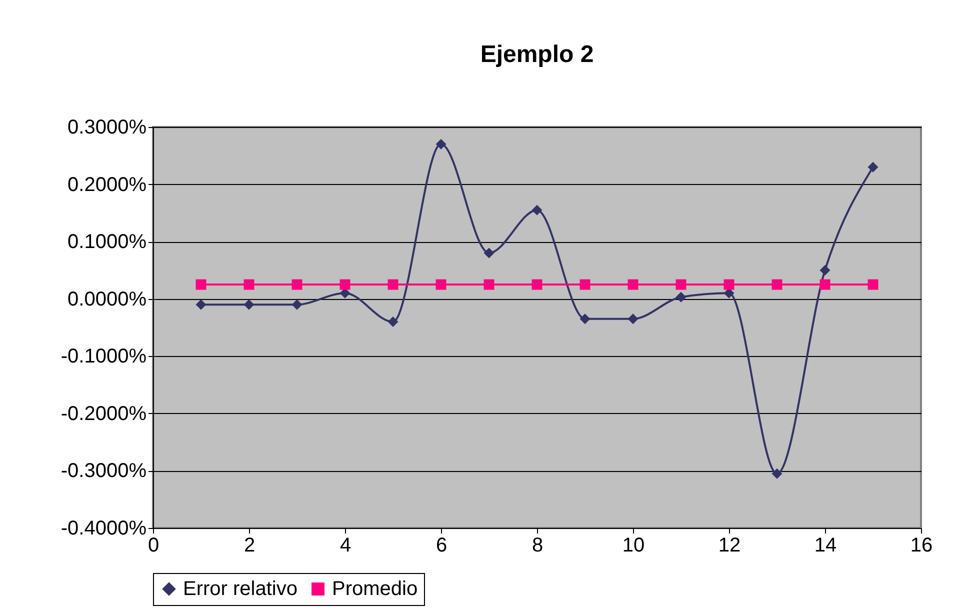 The width and height of the screenshot is (961, 616). I want to click on x-tick-label: 0, so click(154, 545).